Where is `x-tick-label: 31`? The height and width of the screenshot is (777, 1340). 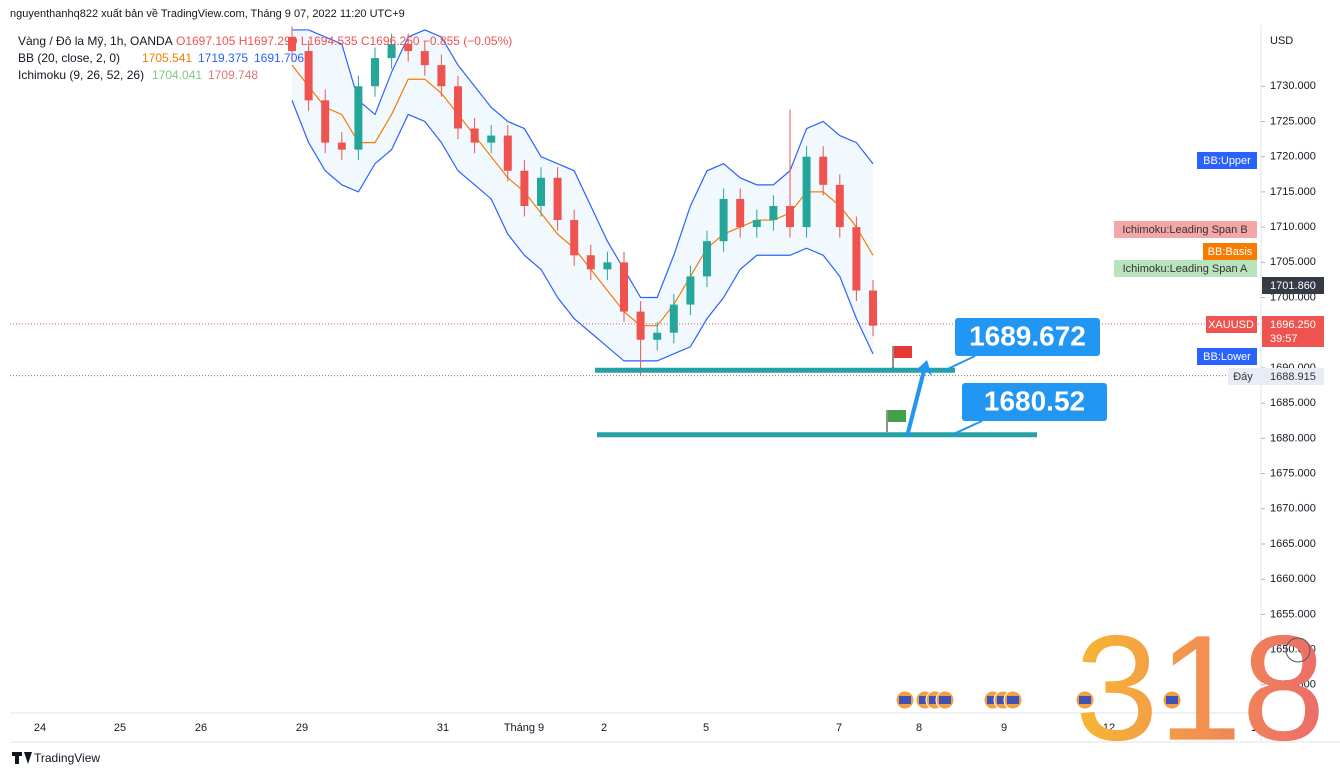 x-tick-label: 31 is located at coordinates (443, 728).